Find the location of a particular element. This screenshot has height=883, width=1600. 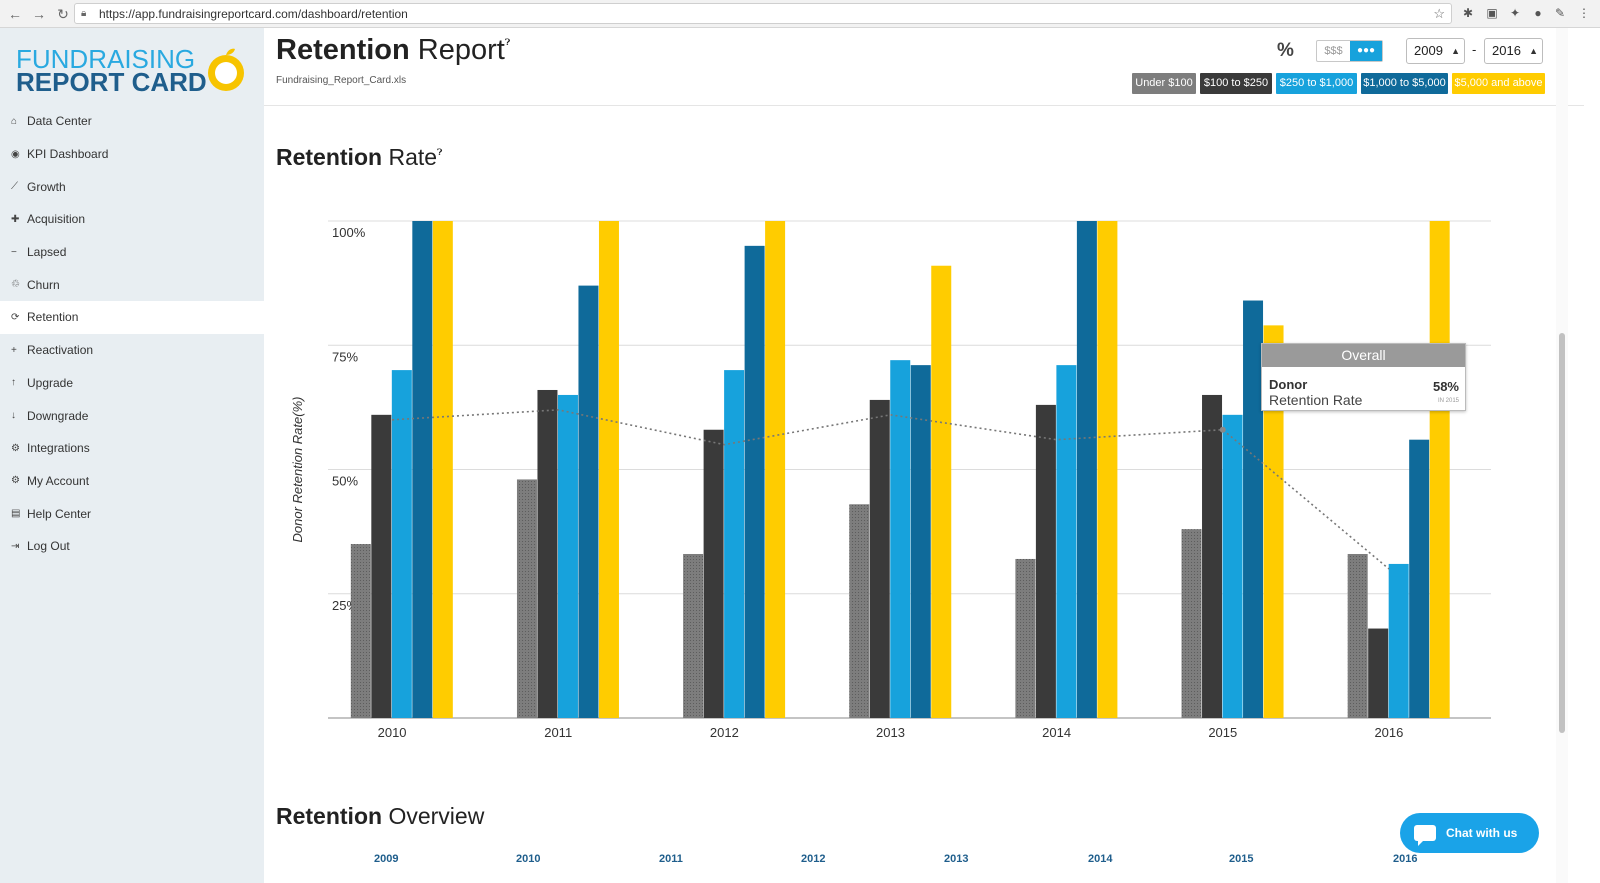

arrow-up-icon: ↑ is located at coordinates (13, 383).